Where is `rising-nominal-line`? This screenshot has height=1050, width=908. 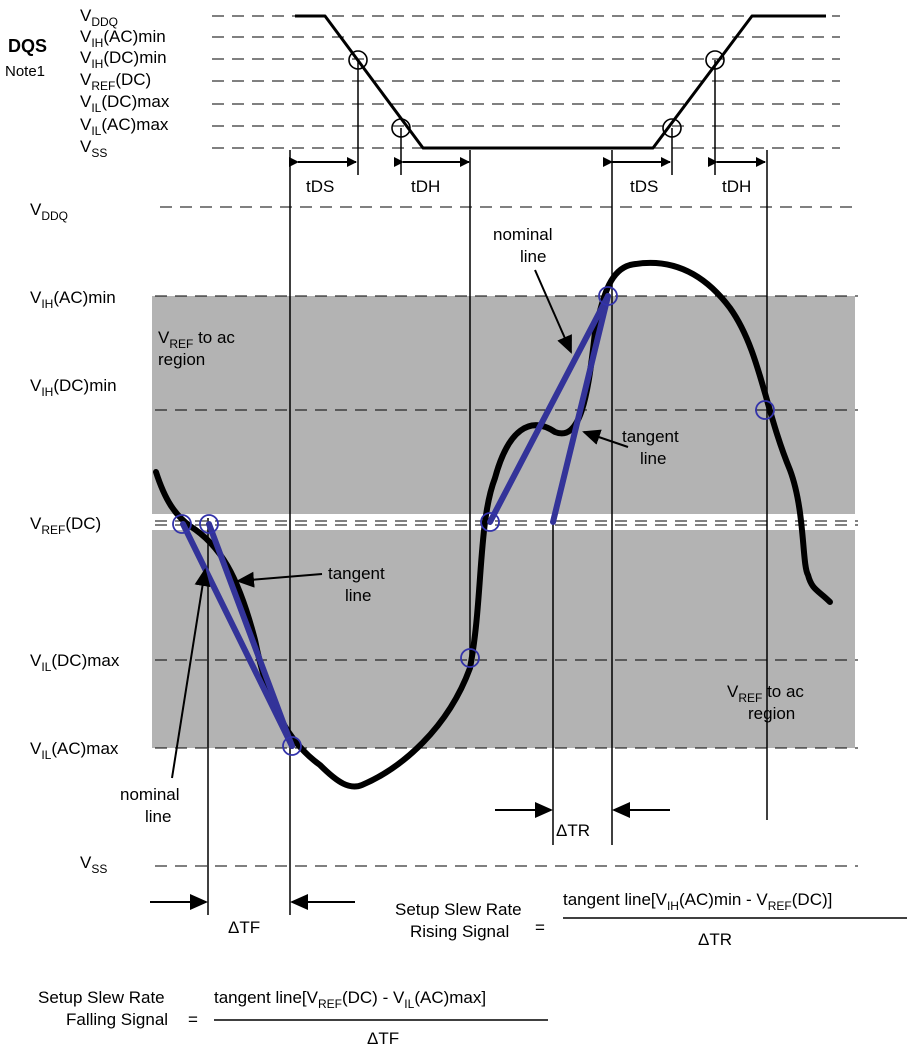
rising-nominal-line is located at coordinates (549, 409).